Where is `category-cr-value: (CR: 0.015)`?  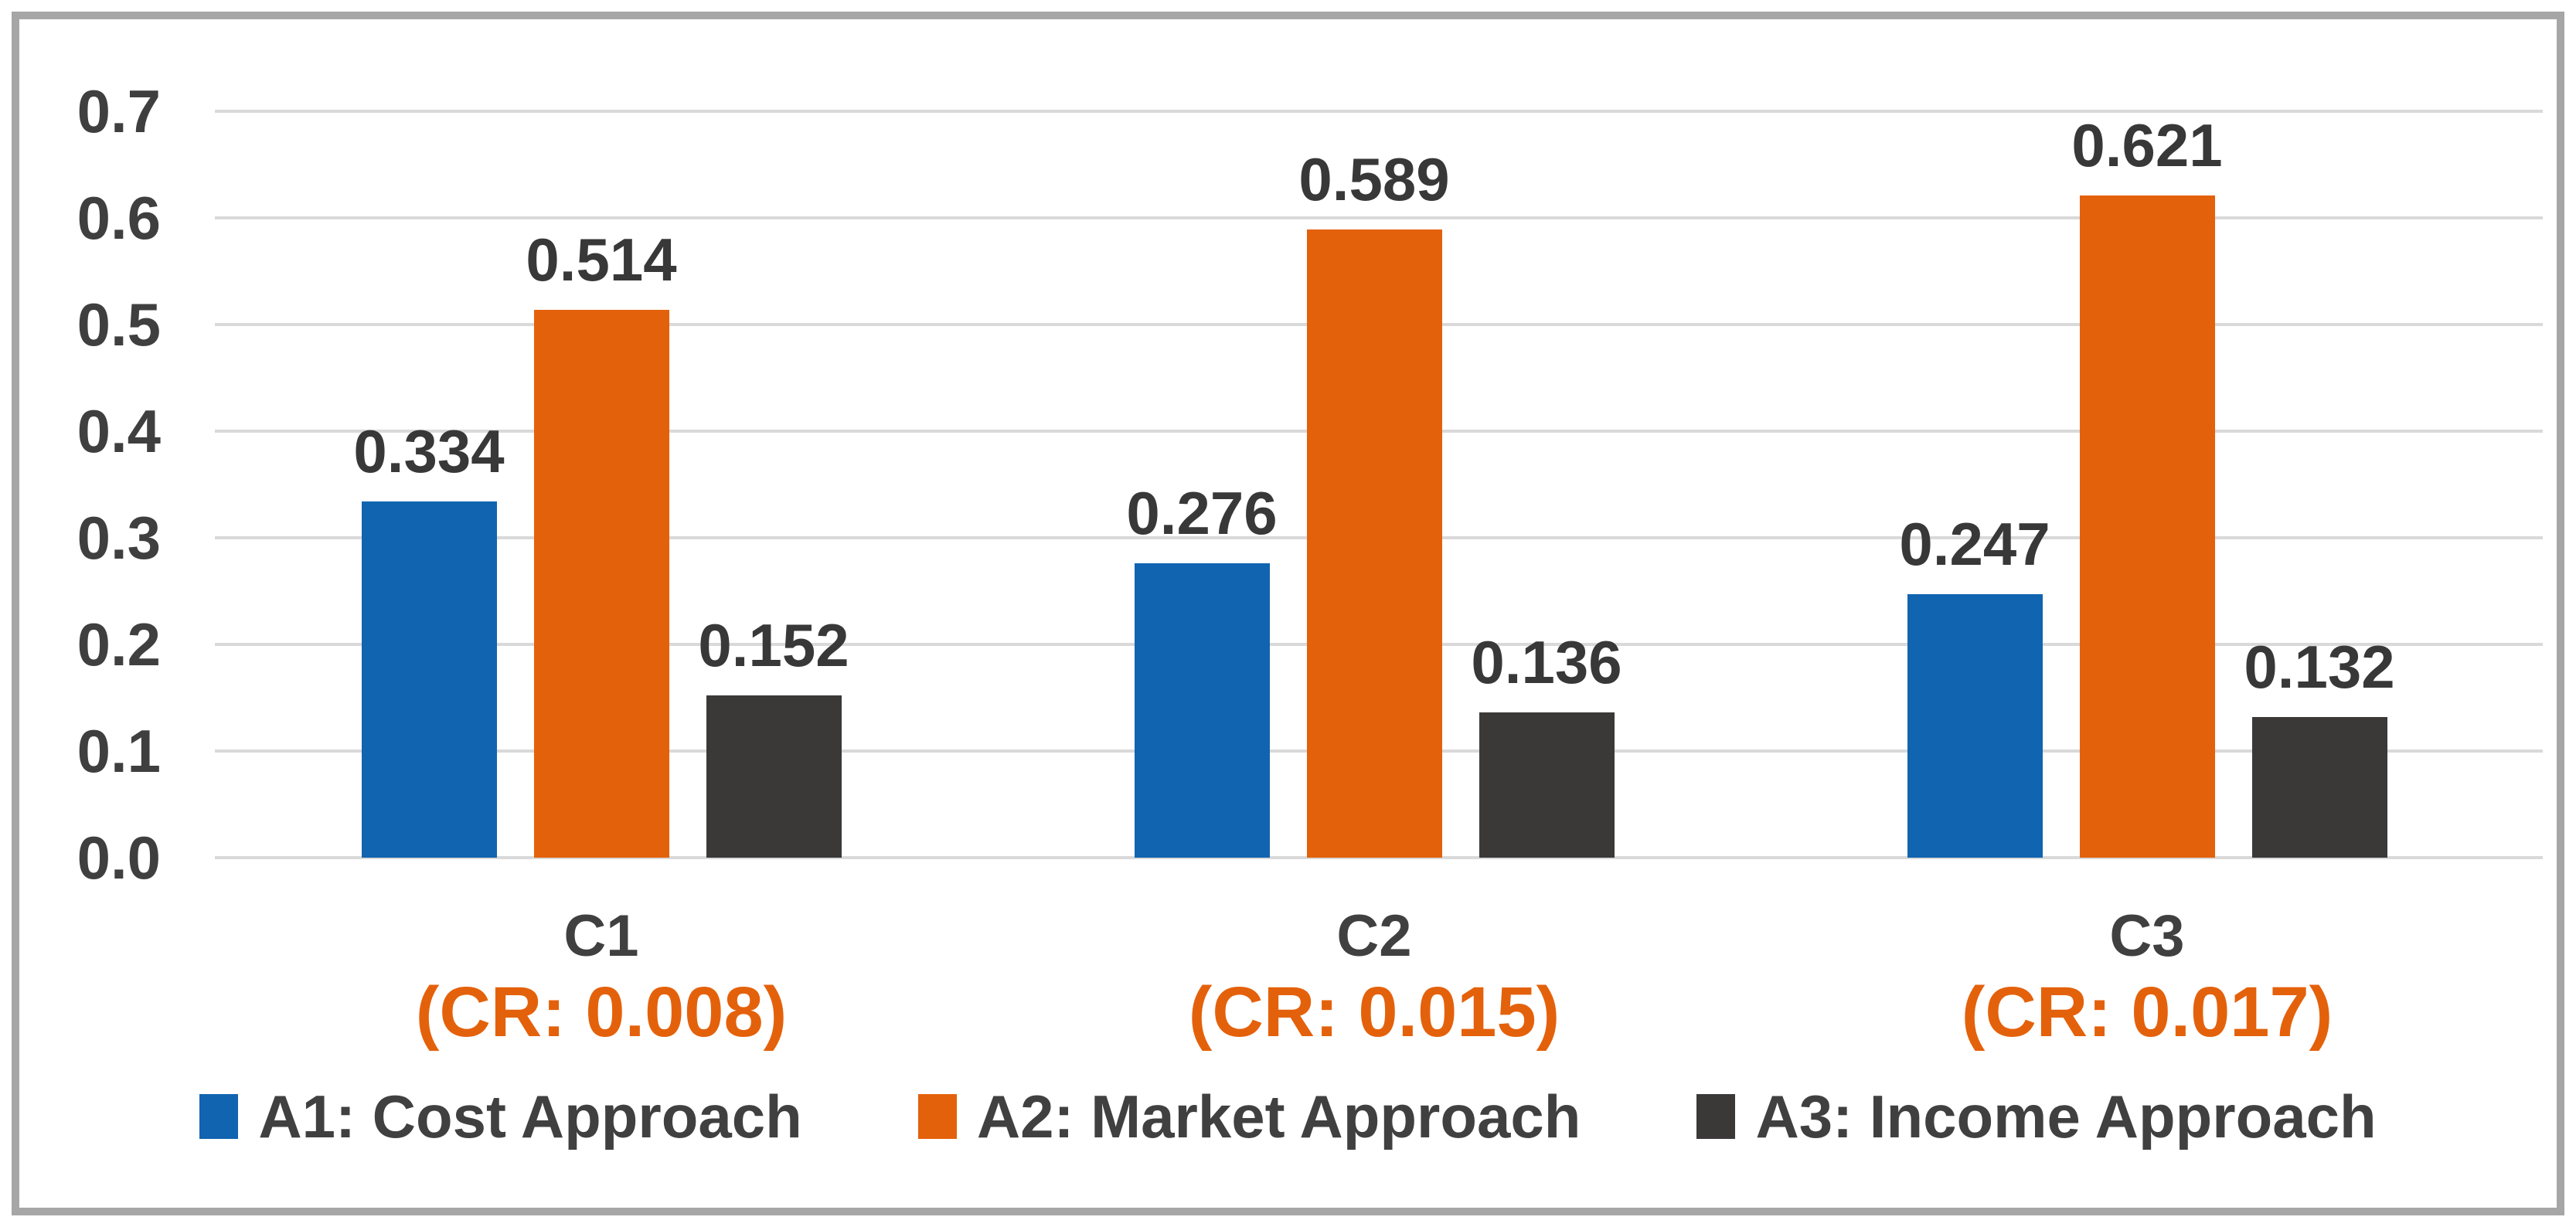
category-cr-value: (CR: 0.015) is located at coordinates (1374, 1013).